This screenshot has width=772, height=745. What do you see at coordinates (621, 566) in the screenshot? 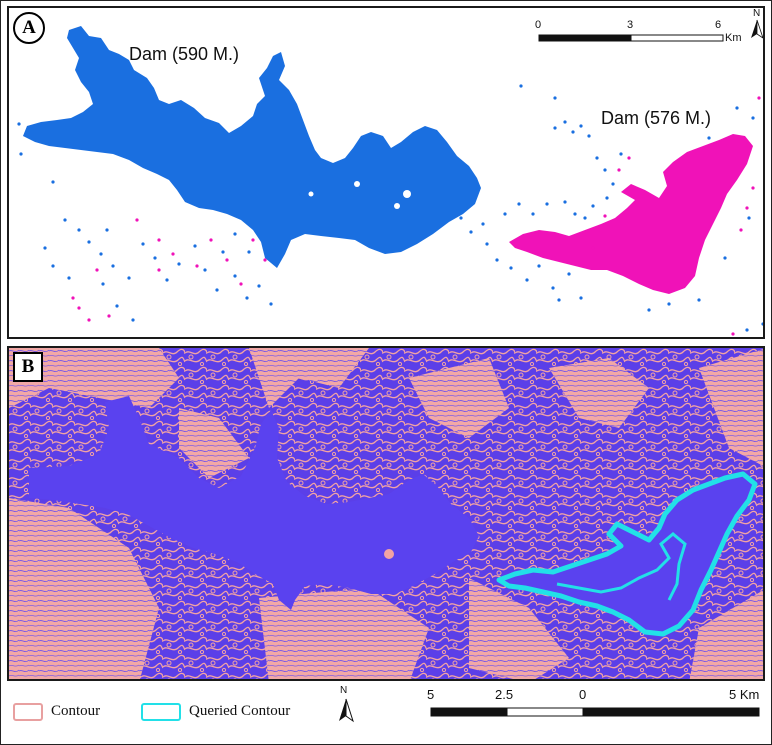
I see `queried-contour-inner` at bounding box center [621, 566].